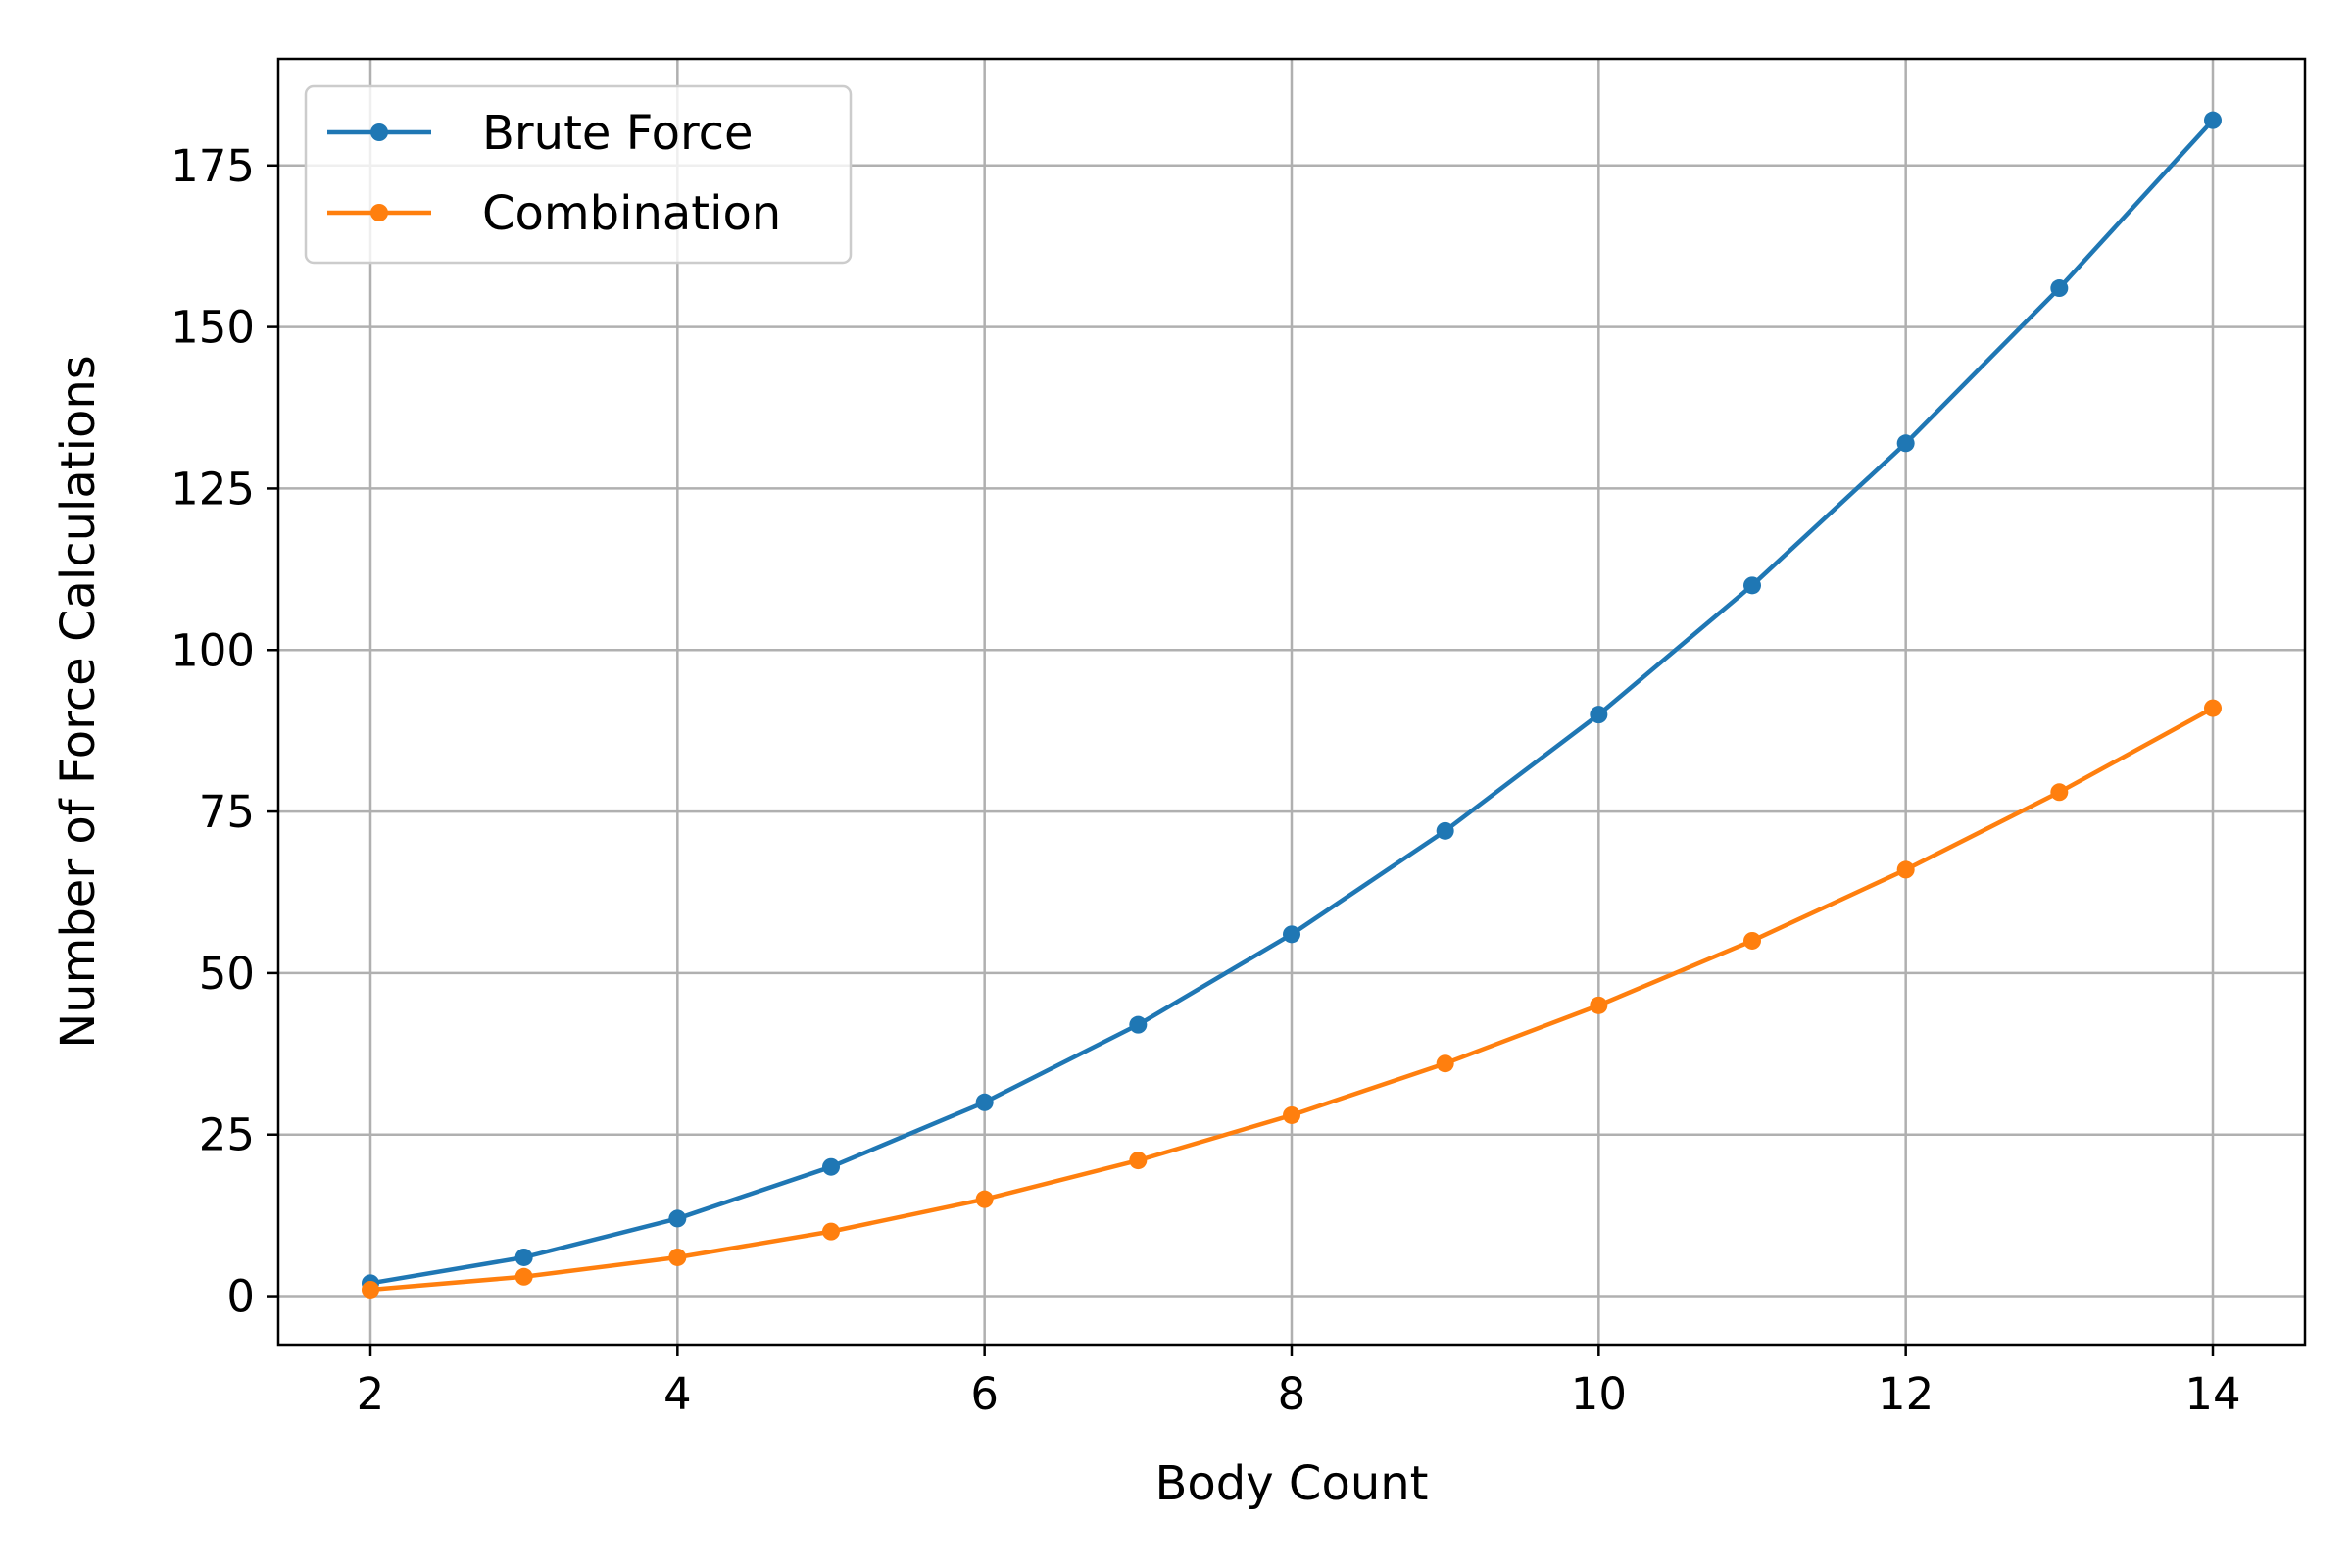 This screenshot has width=2352, height=1568. I want to click on y-tick-label: 125, so click(213, 488).